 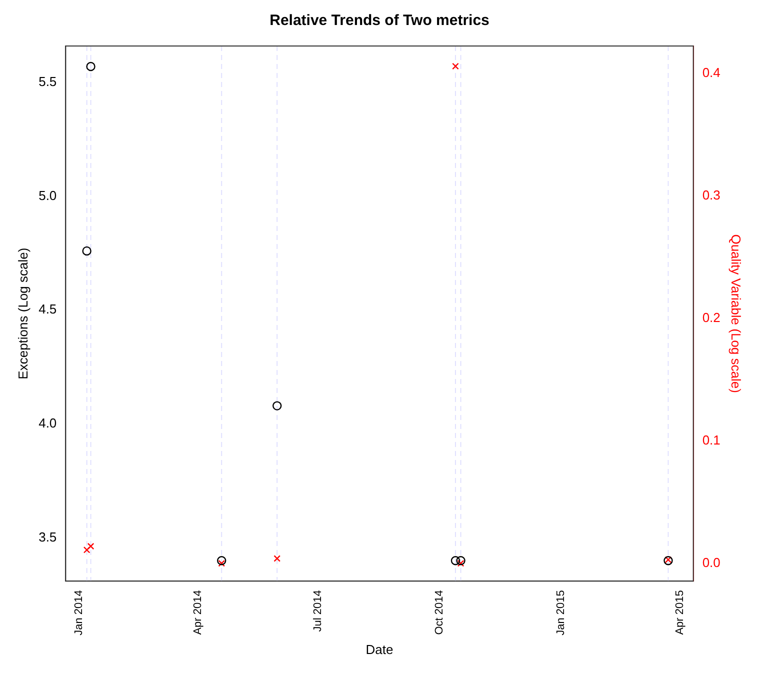 What do you see at coordinates (318, 611) in the screenshot?
I see `x-tick-label: Jul 2014` at bounding box center [318, 611].